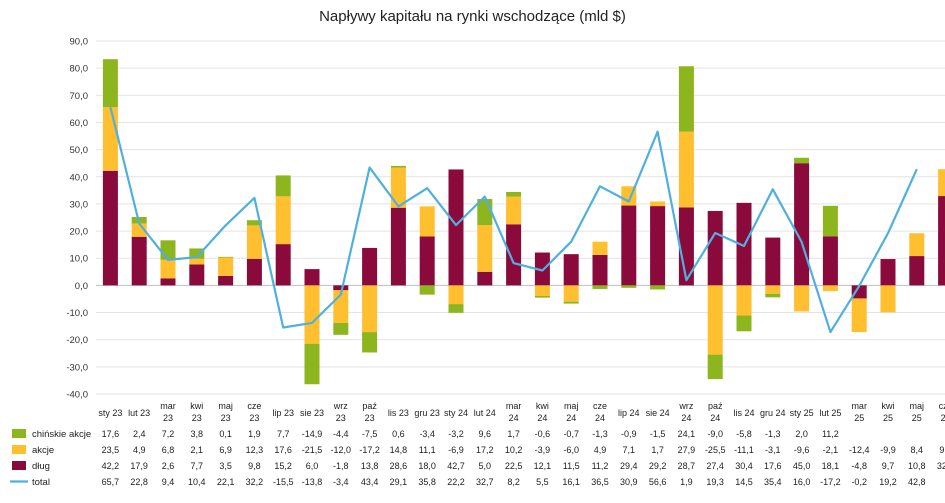  Describe the element at coordinates (399, 466) in the screenshot. I see `data-table-cell: 28,6` at that location.